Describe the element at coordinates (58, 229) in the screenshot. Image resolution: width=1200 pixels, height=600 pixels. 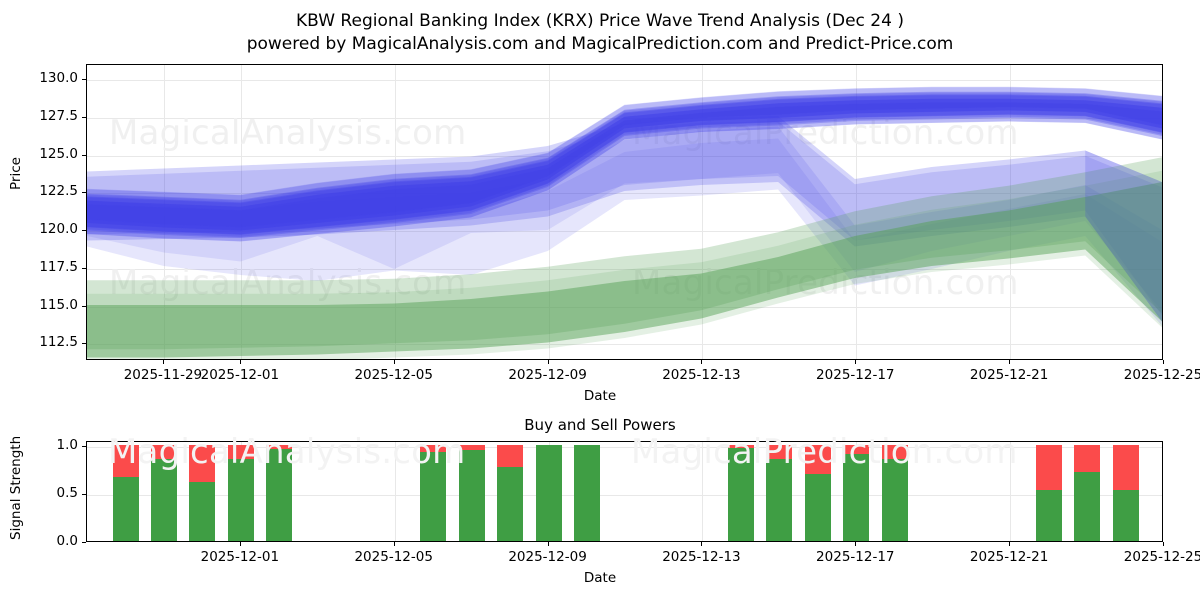
I see `main-ytick-label-3: 120.0` at that location.